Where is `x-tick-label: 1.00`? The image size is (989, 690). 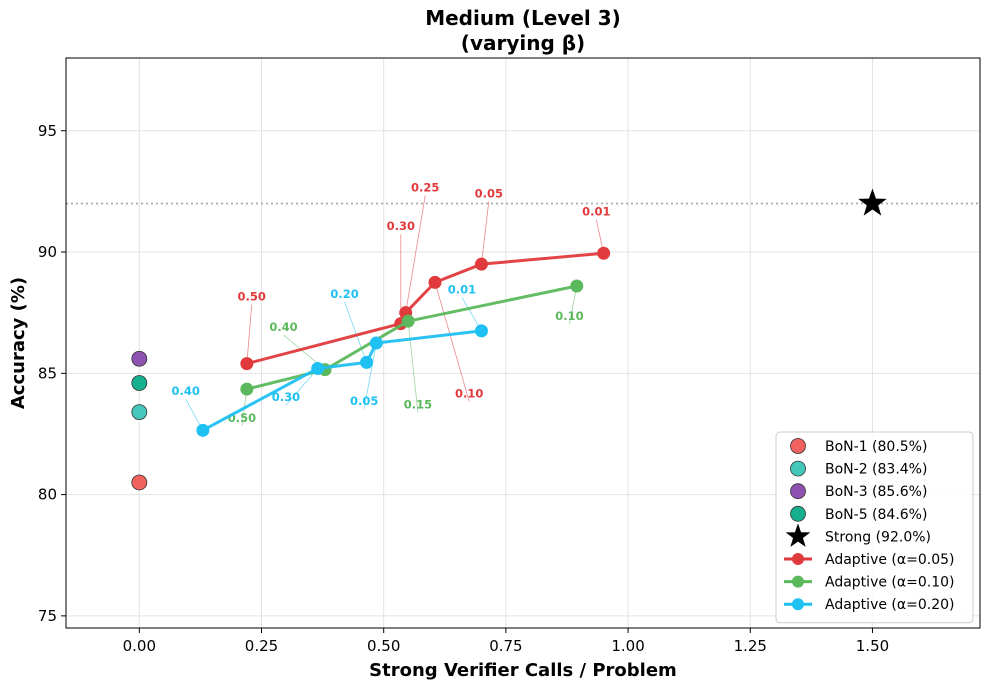 x-tick-label: 1.00 is located at coordinates (627, 646).